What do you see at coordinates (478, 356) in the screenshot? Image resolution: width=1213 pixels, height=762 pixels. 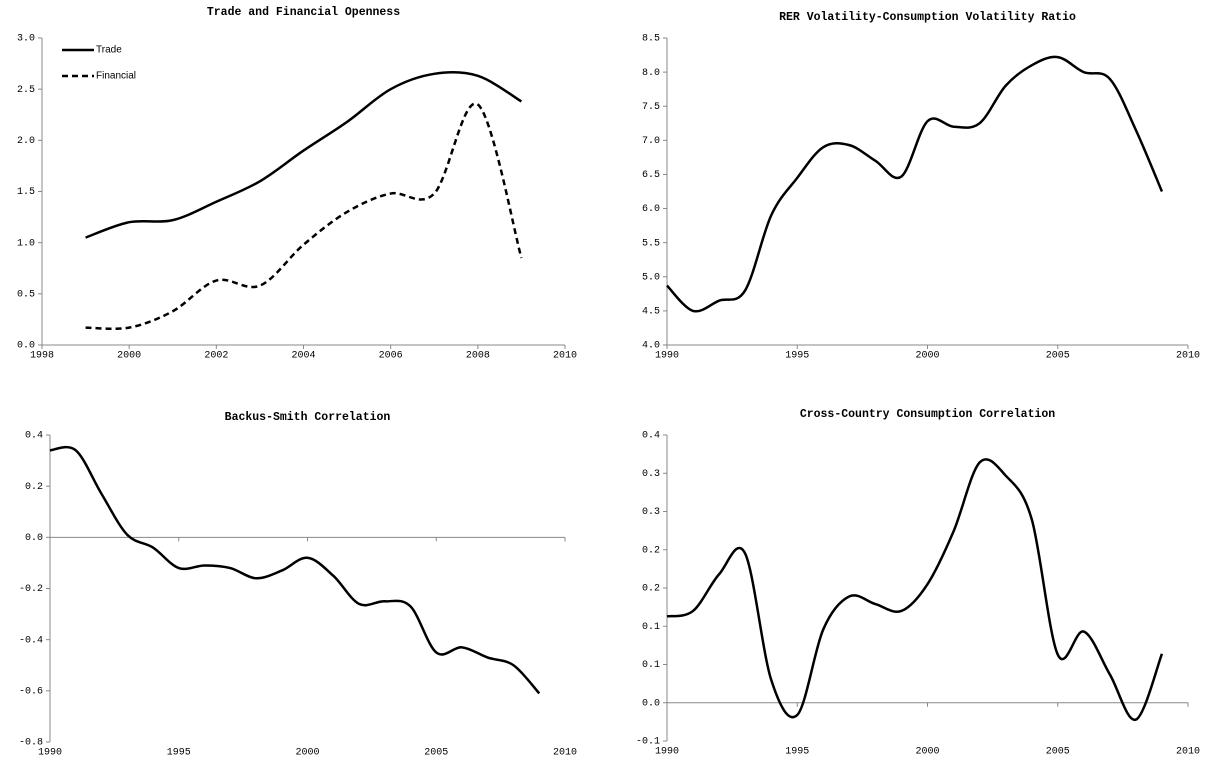 I see `x-tick-label: 2008` at bounding box center [478, 356].